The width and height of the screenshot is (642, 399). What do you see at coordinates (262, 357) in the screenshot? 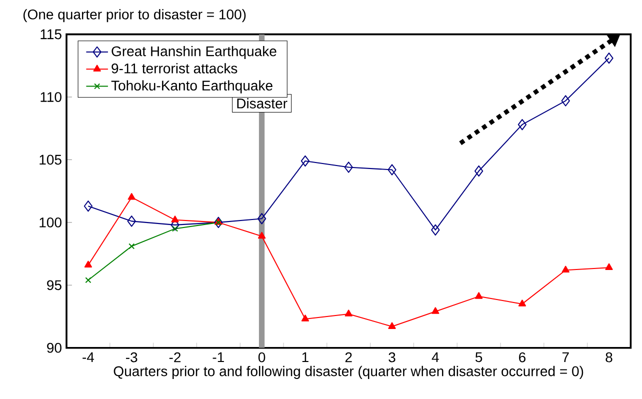
I see `x-tick-label: 0` at bounding box center [262, 357].